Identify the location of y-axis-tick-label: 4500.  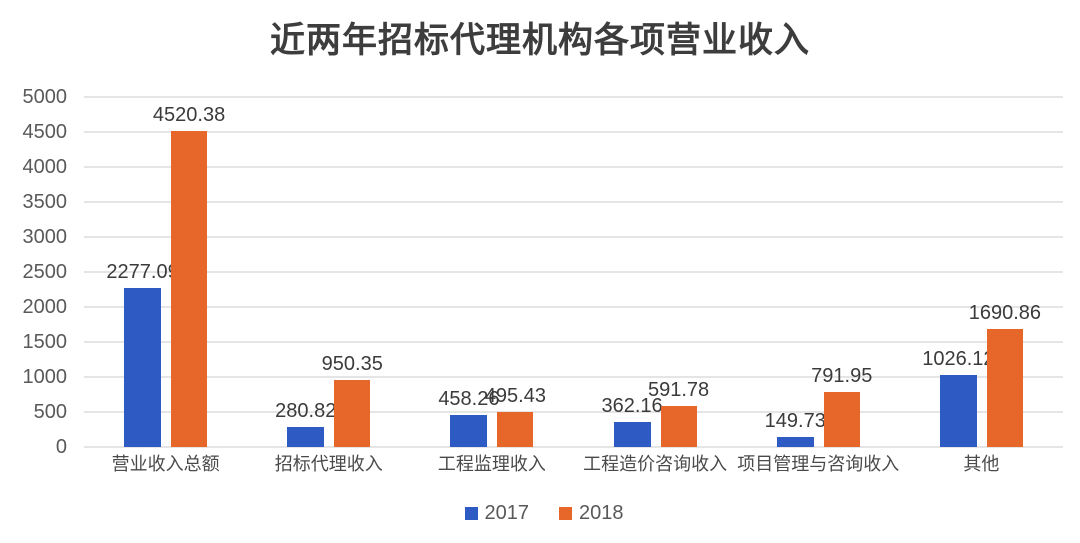
(45, 132).